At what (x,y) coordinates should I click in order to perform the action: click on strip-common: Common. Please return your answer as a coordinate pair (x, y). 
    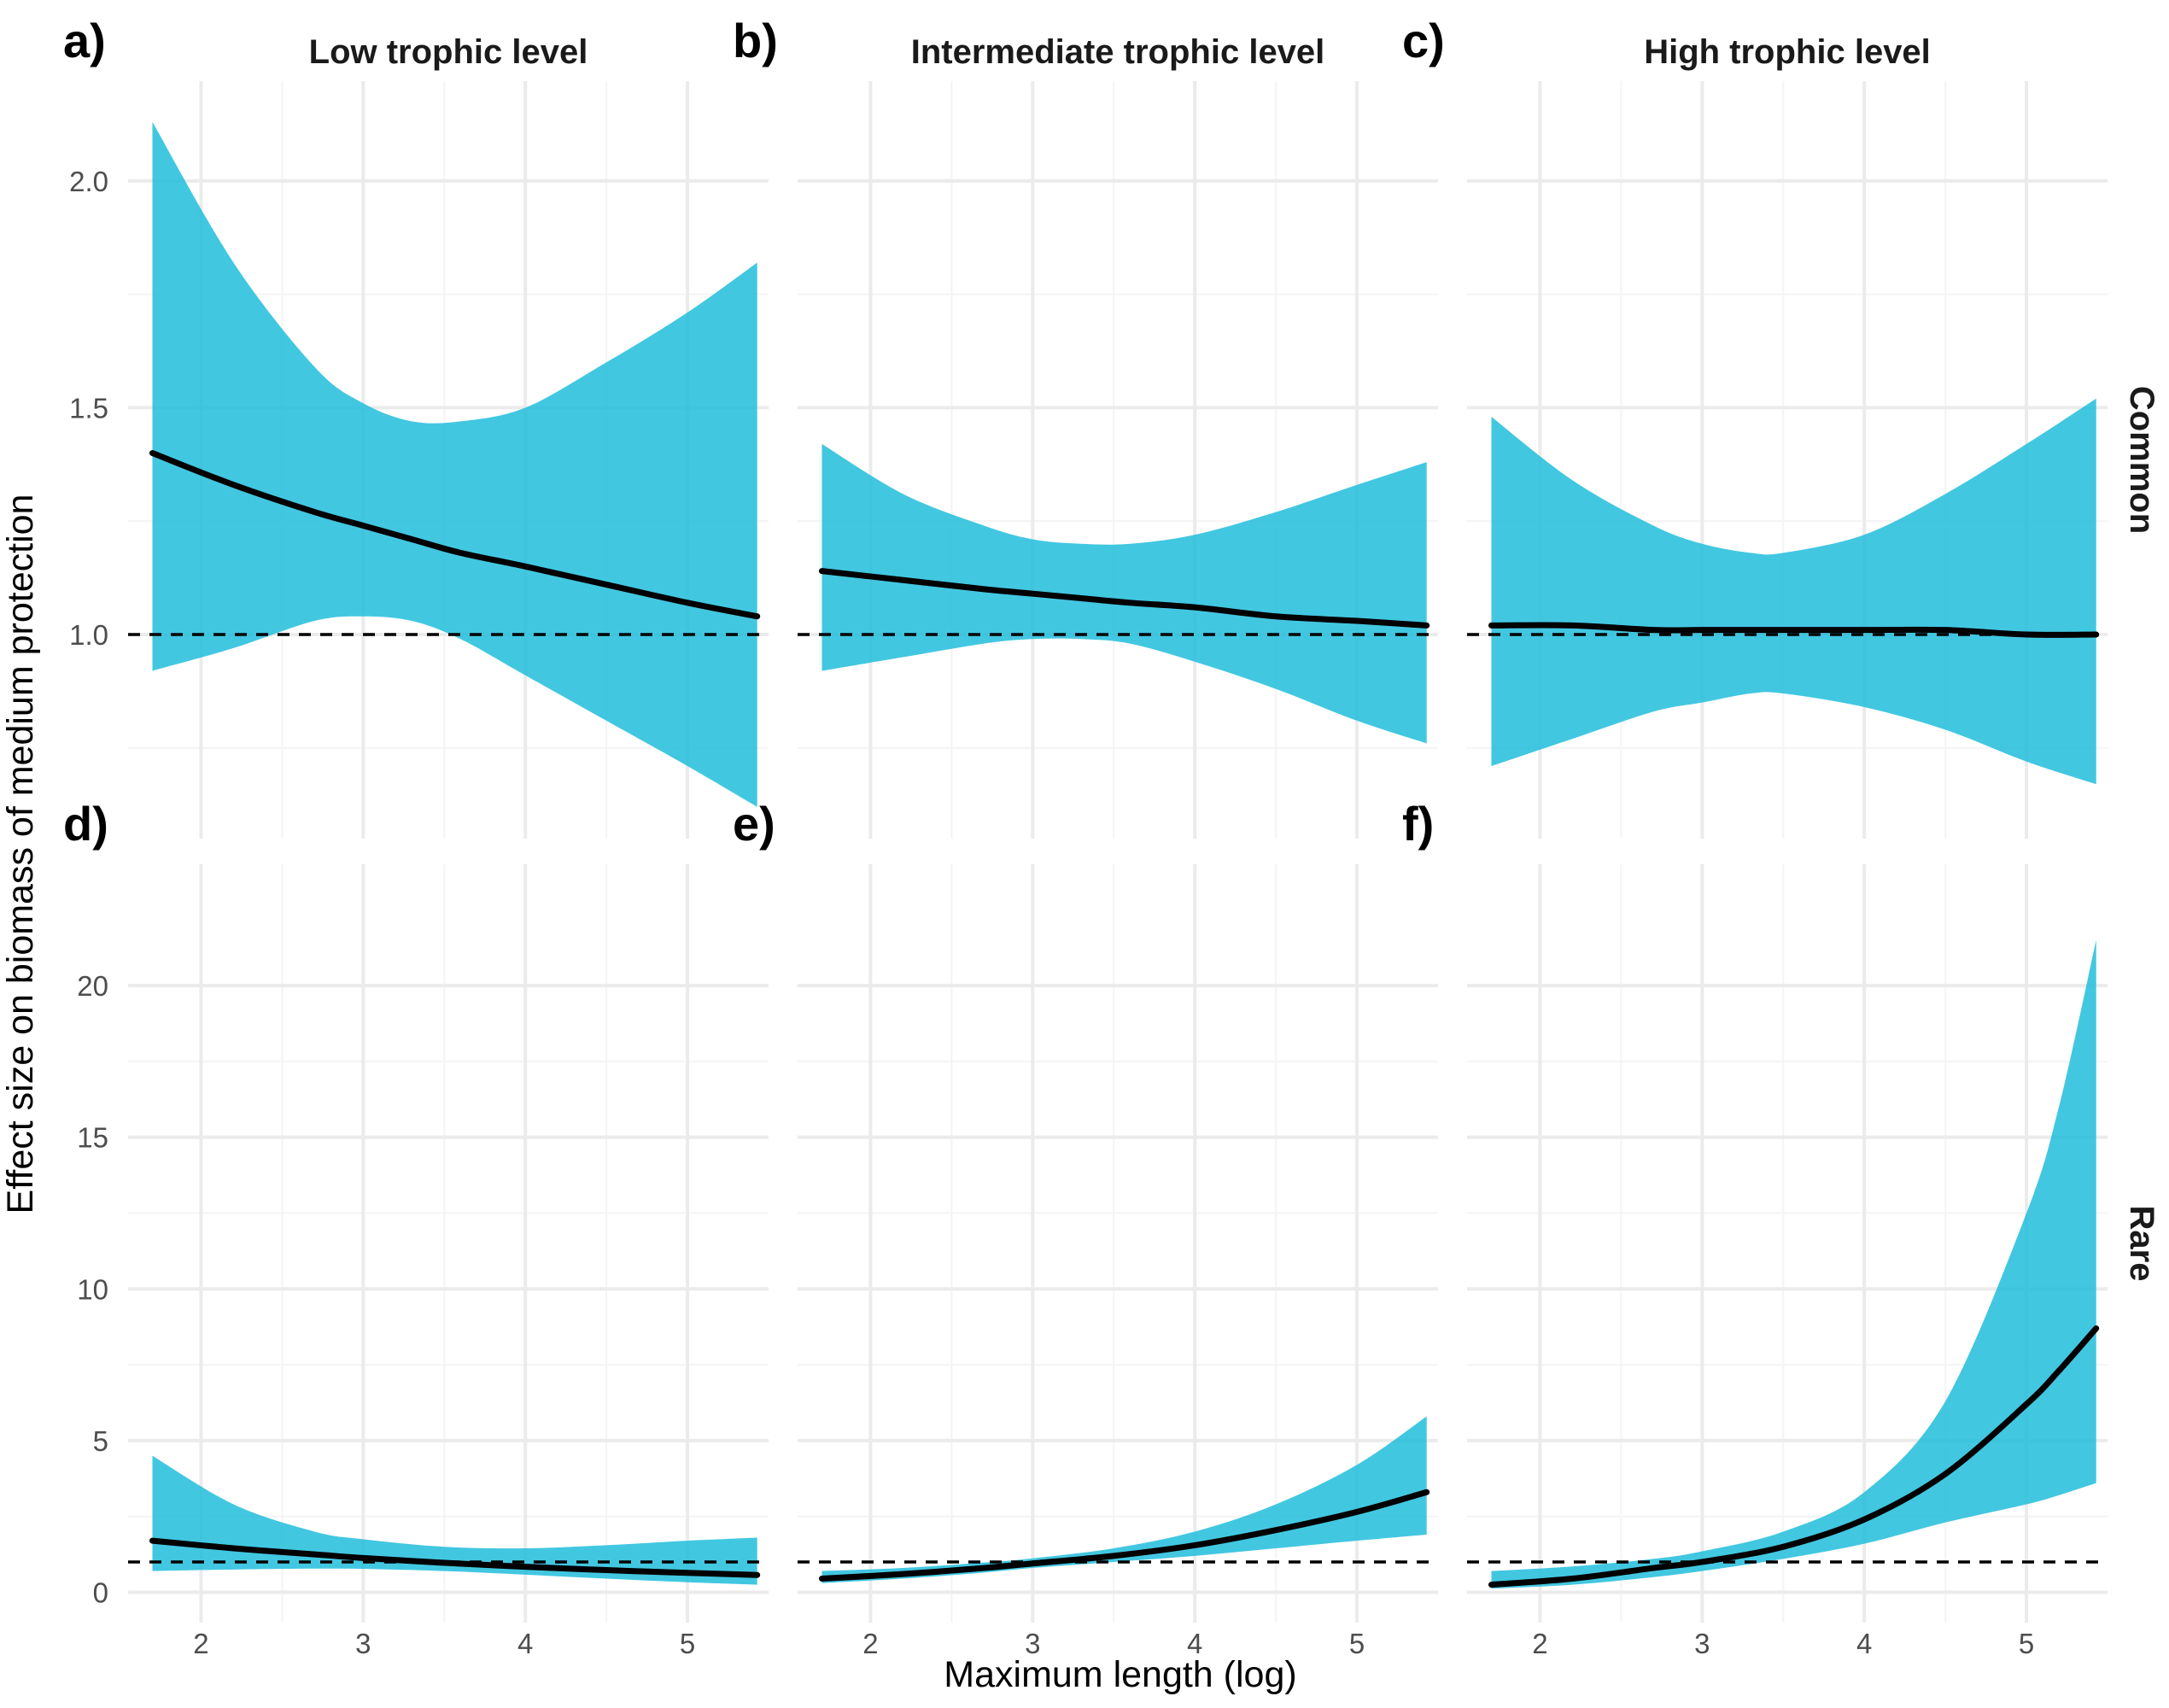
    Looking at the image, I should click on (2141, 460).